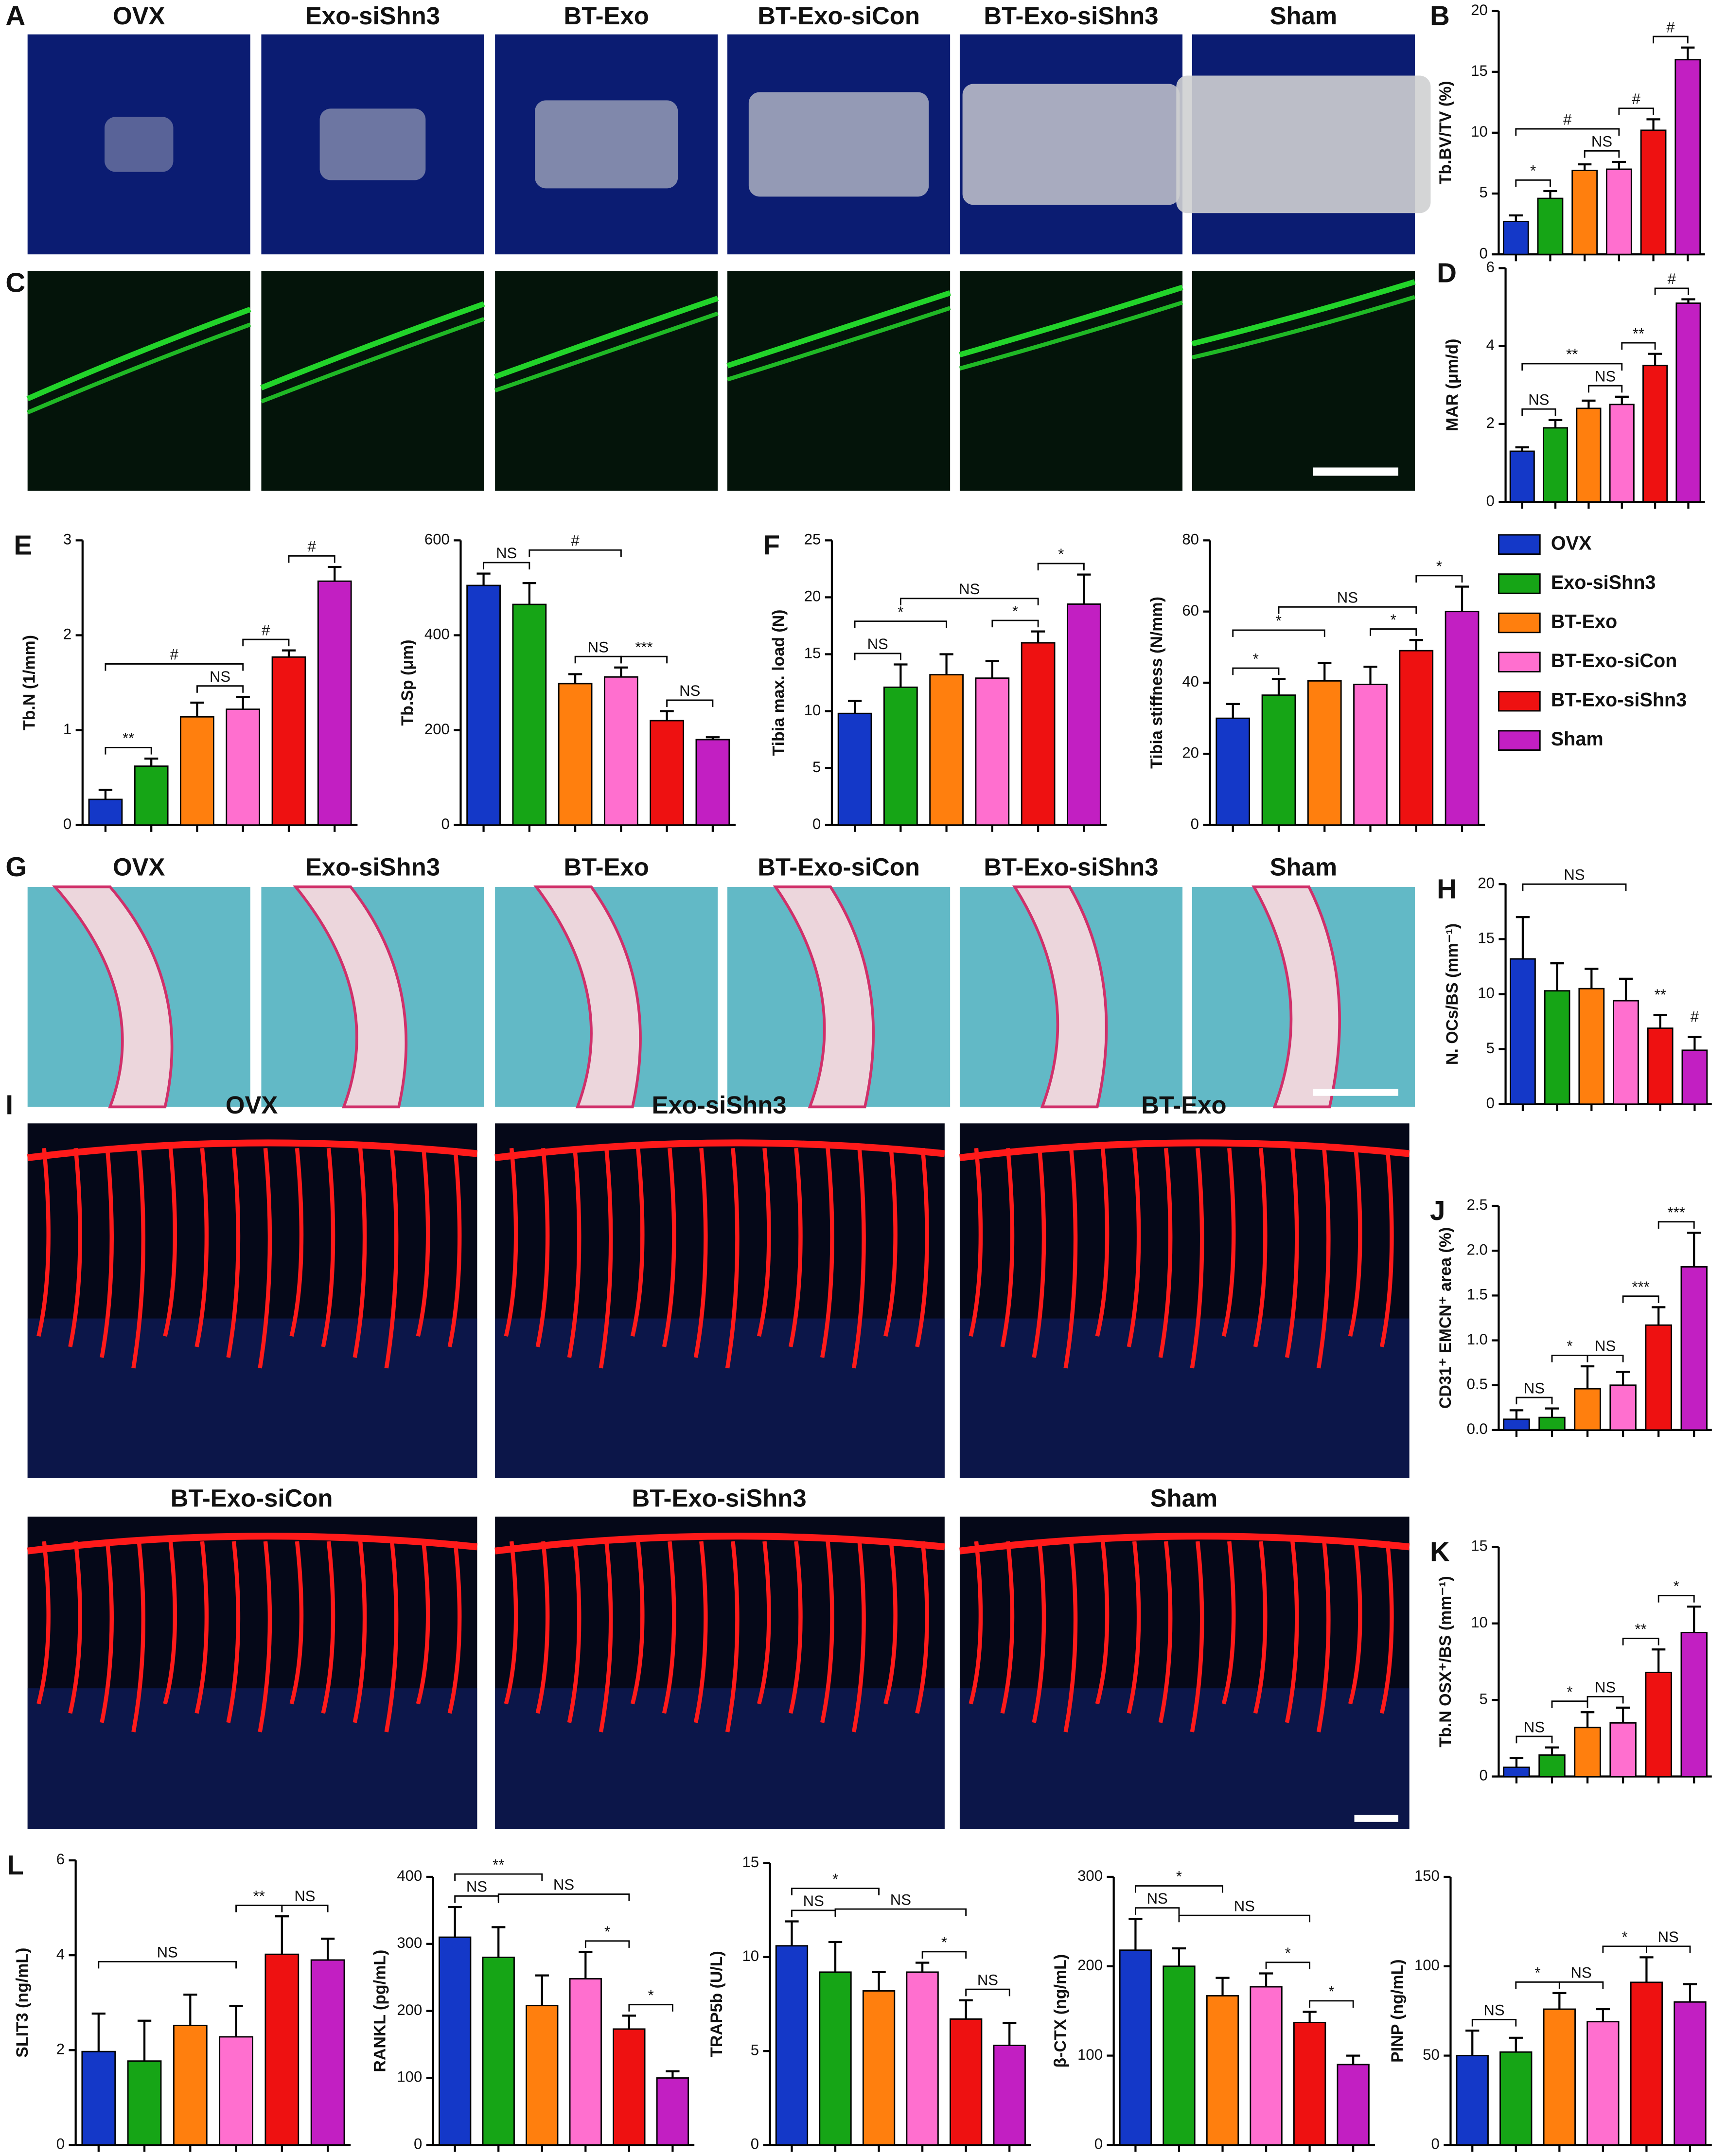 This screenshot has height=2156, width=1727. Describe the element at coordinates (1577, 739) in the screenshot. I see `legend-label: Sham` at that location.